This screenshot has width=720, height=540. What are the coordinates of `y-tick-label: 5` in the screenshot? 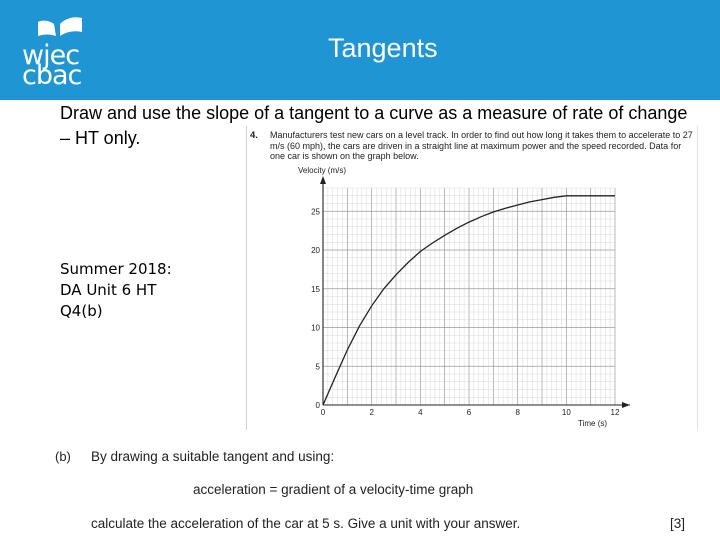 It's located at (318, 366).